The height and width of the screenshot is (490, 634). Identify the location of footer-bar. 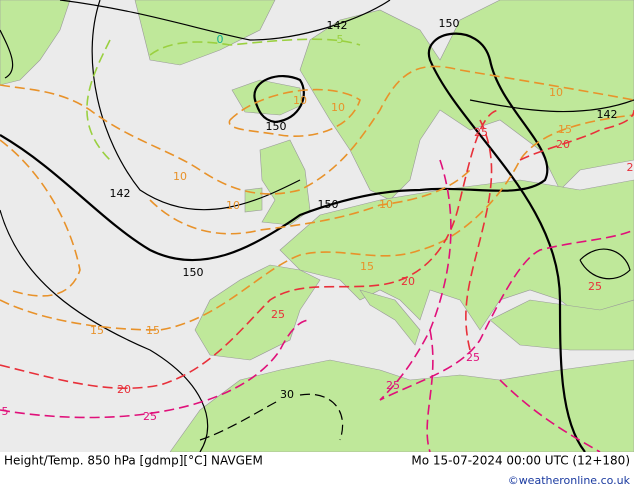
(317, 471).